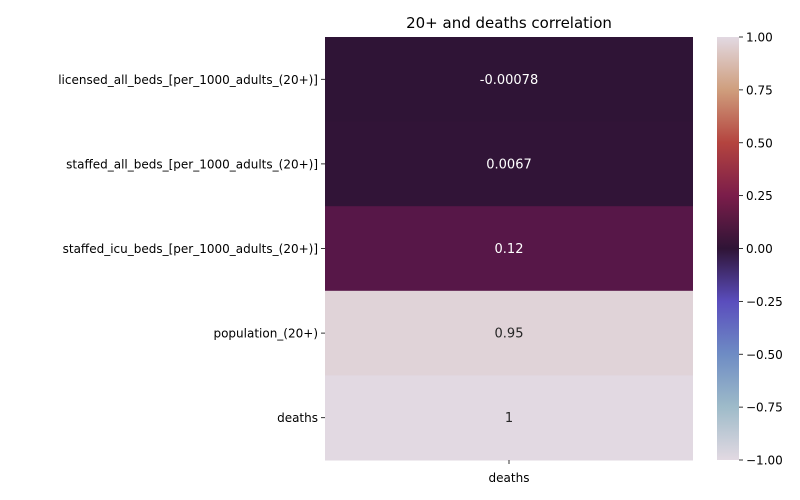 Image resolution: width=800 pixels, height=500 pixels. What do you see at coordinates (759, 143) in the screenshot?
I see `colorbar-tick-label: 0.50` at bounding box center [759, 143].